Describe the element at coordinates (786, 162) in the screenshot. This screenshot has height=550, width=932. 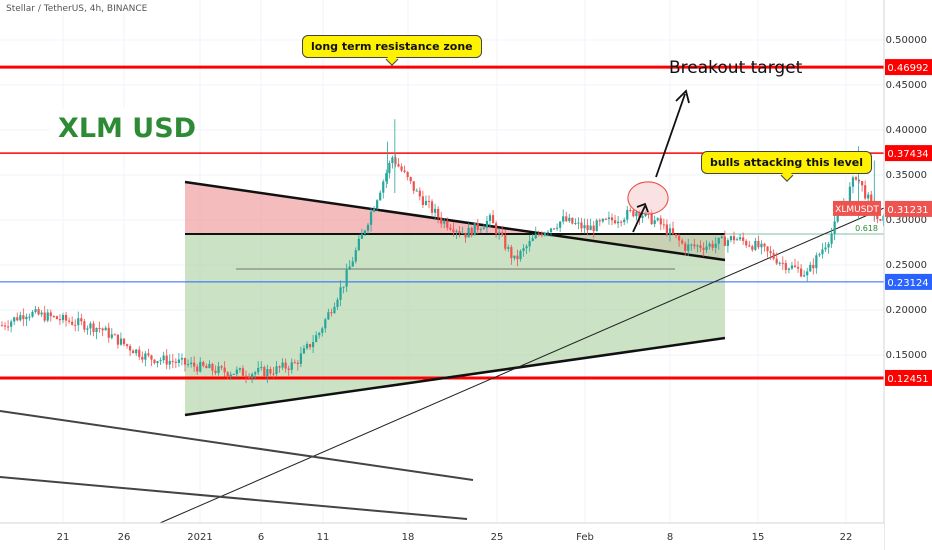
I see `bulls-note: bulls attacking this level` at that location.